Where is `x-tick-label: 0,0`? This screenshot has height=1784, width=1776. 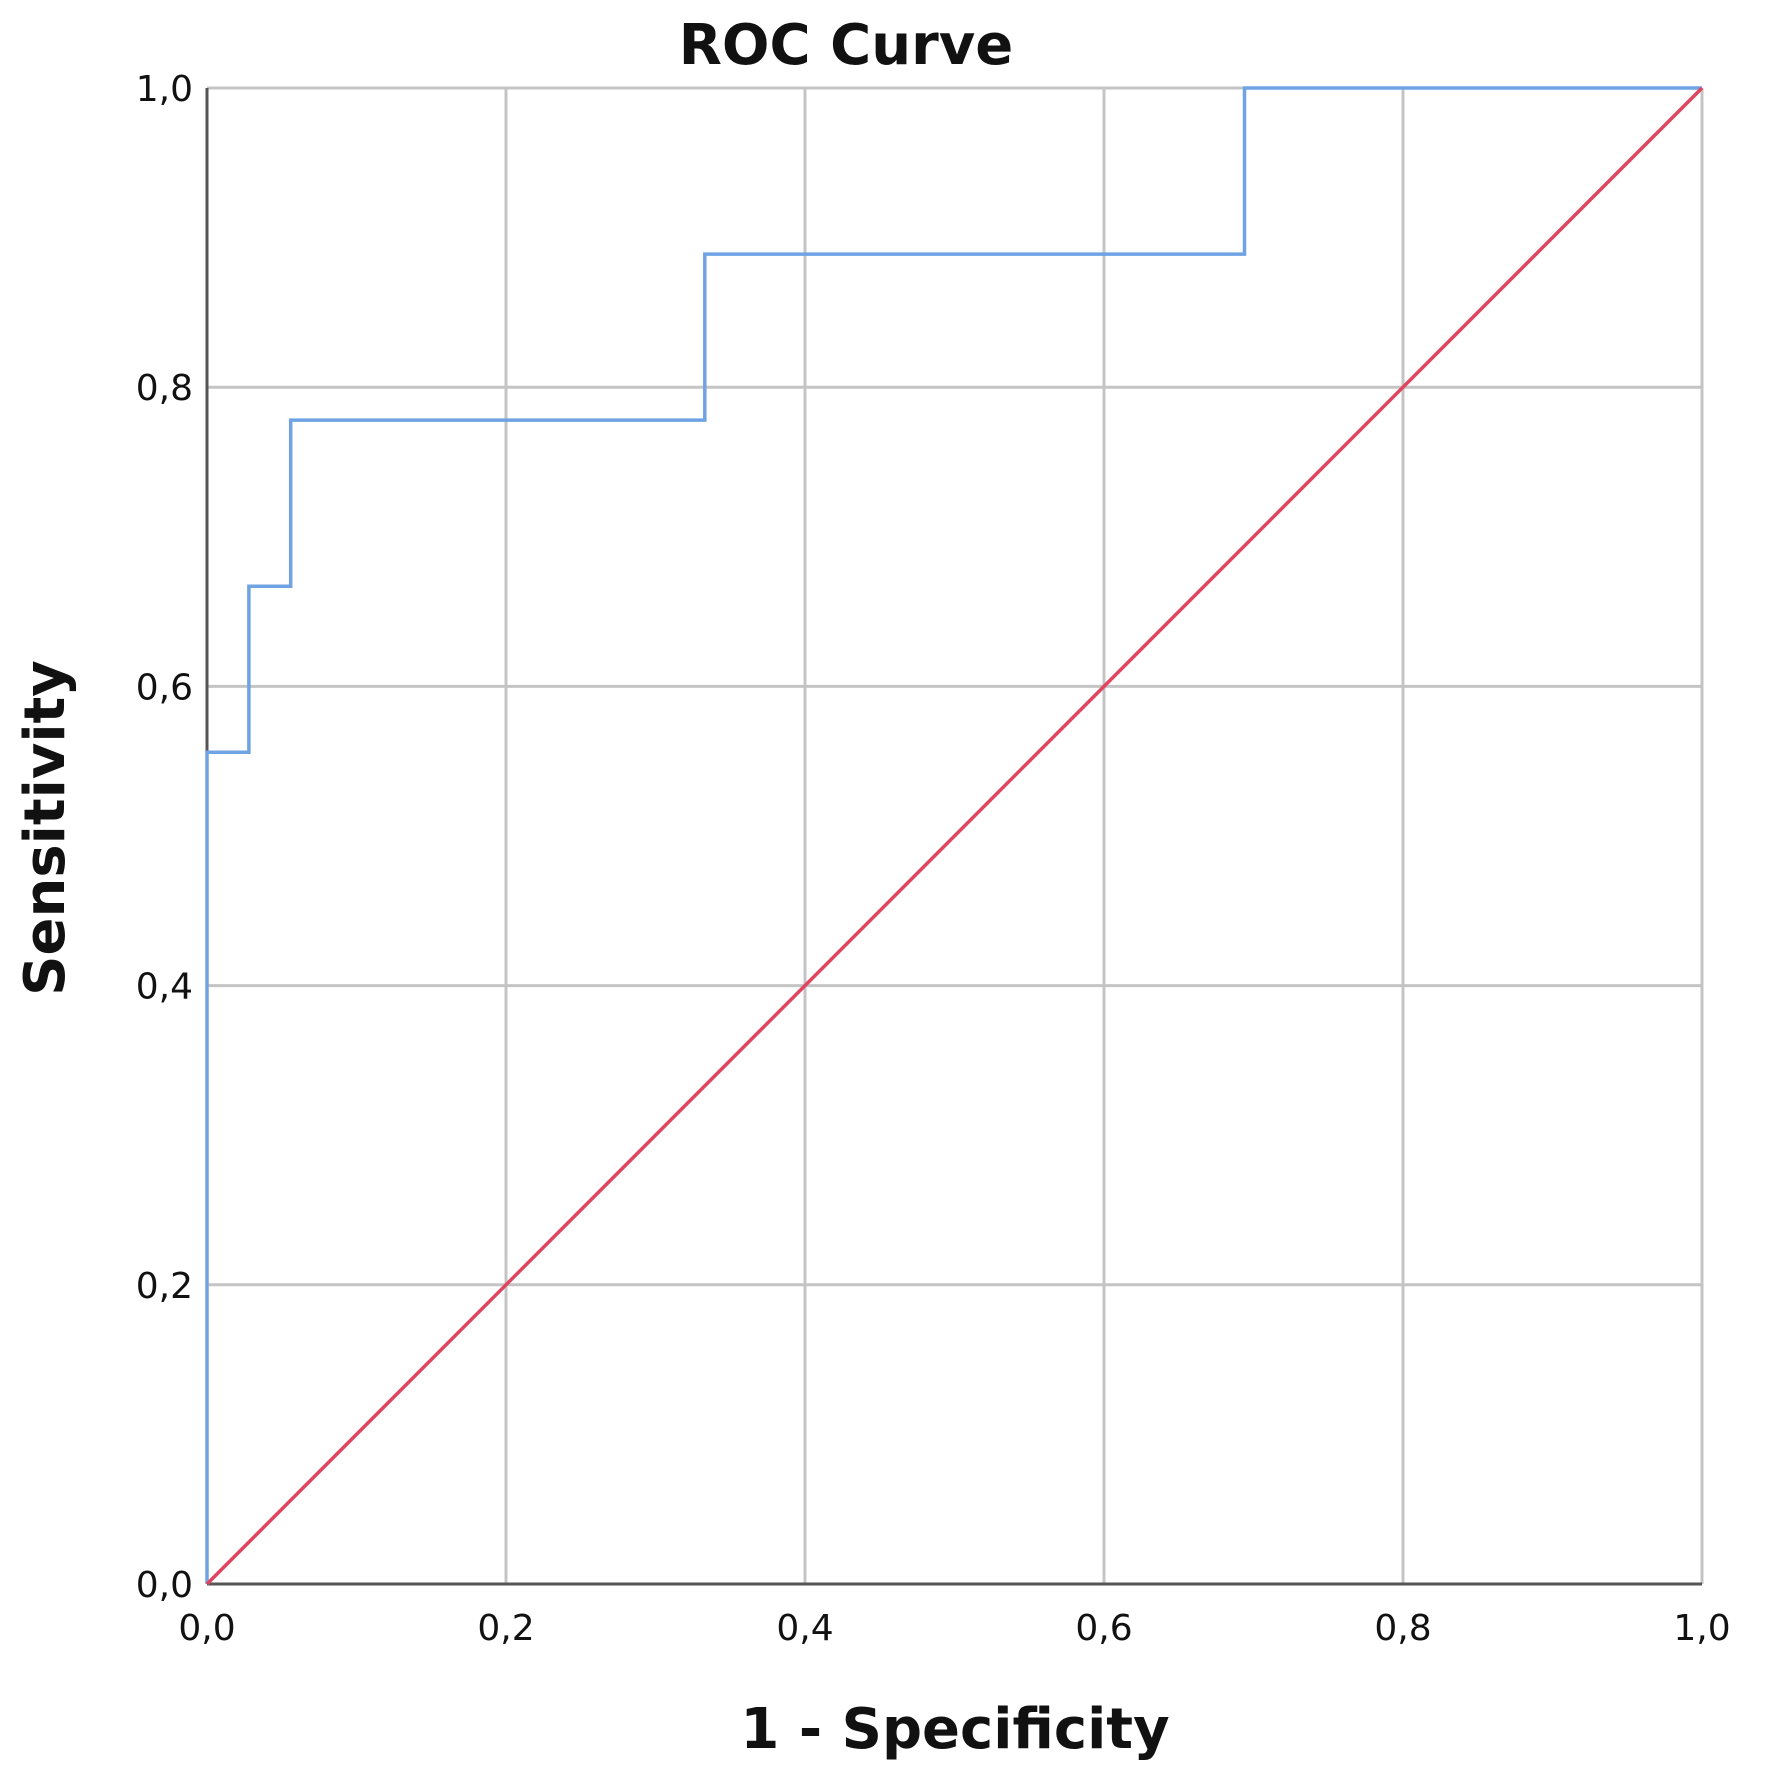 x-tick-label: 0,0 is located at coordinates (206, 1628).